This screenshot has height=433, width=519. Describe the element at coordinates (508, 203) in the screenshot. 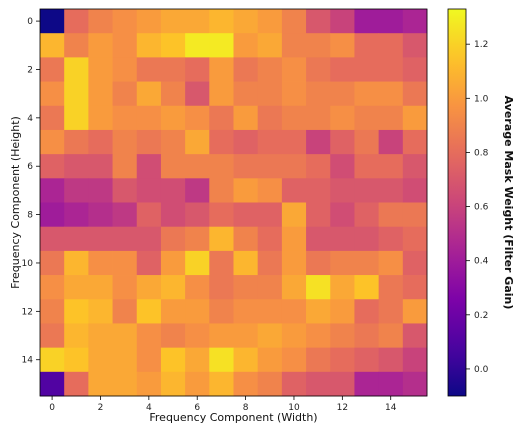

I see `colorbar-label: Average Mask Weight (Filter Gain)` at that location.